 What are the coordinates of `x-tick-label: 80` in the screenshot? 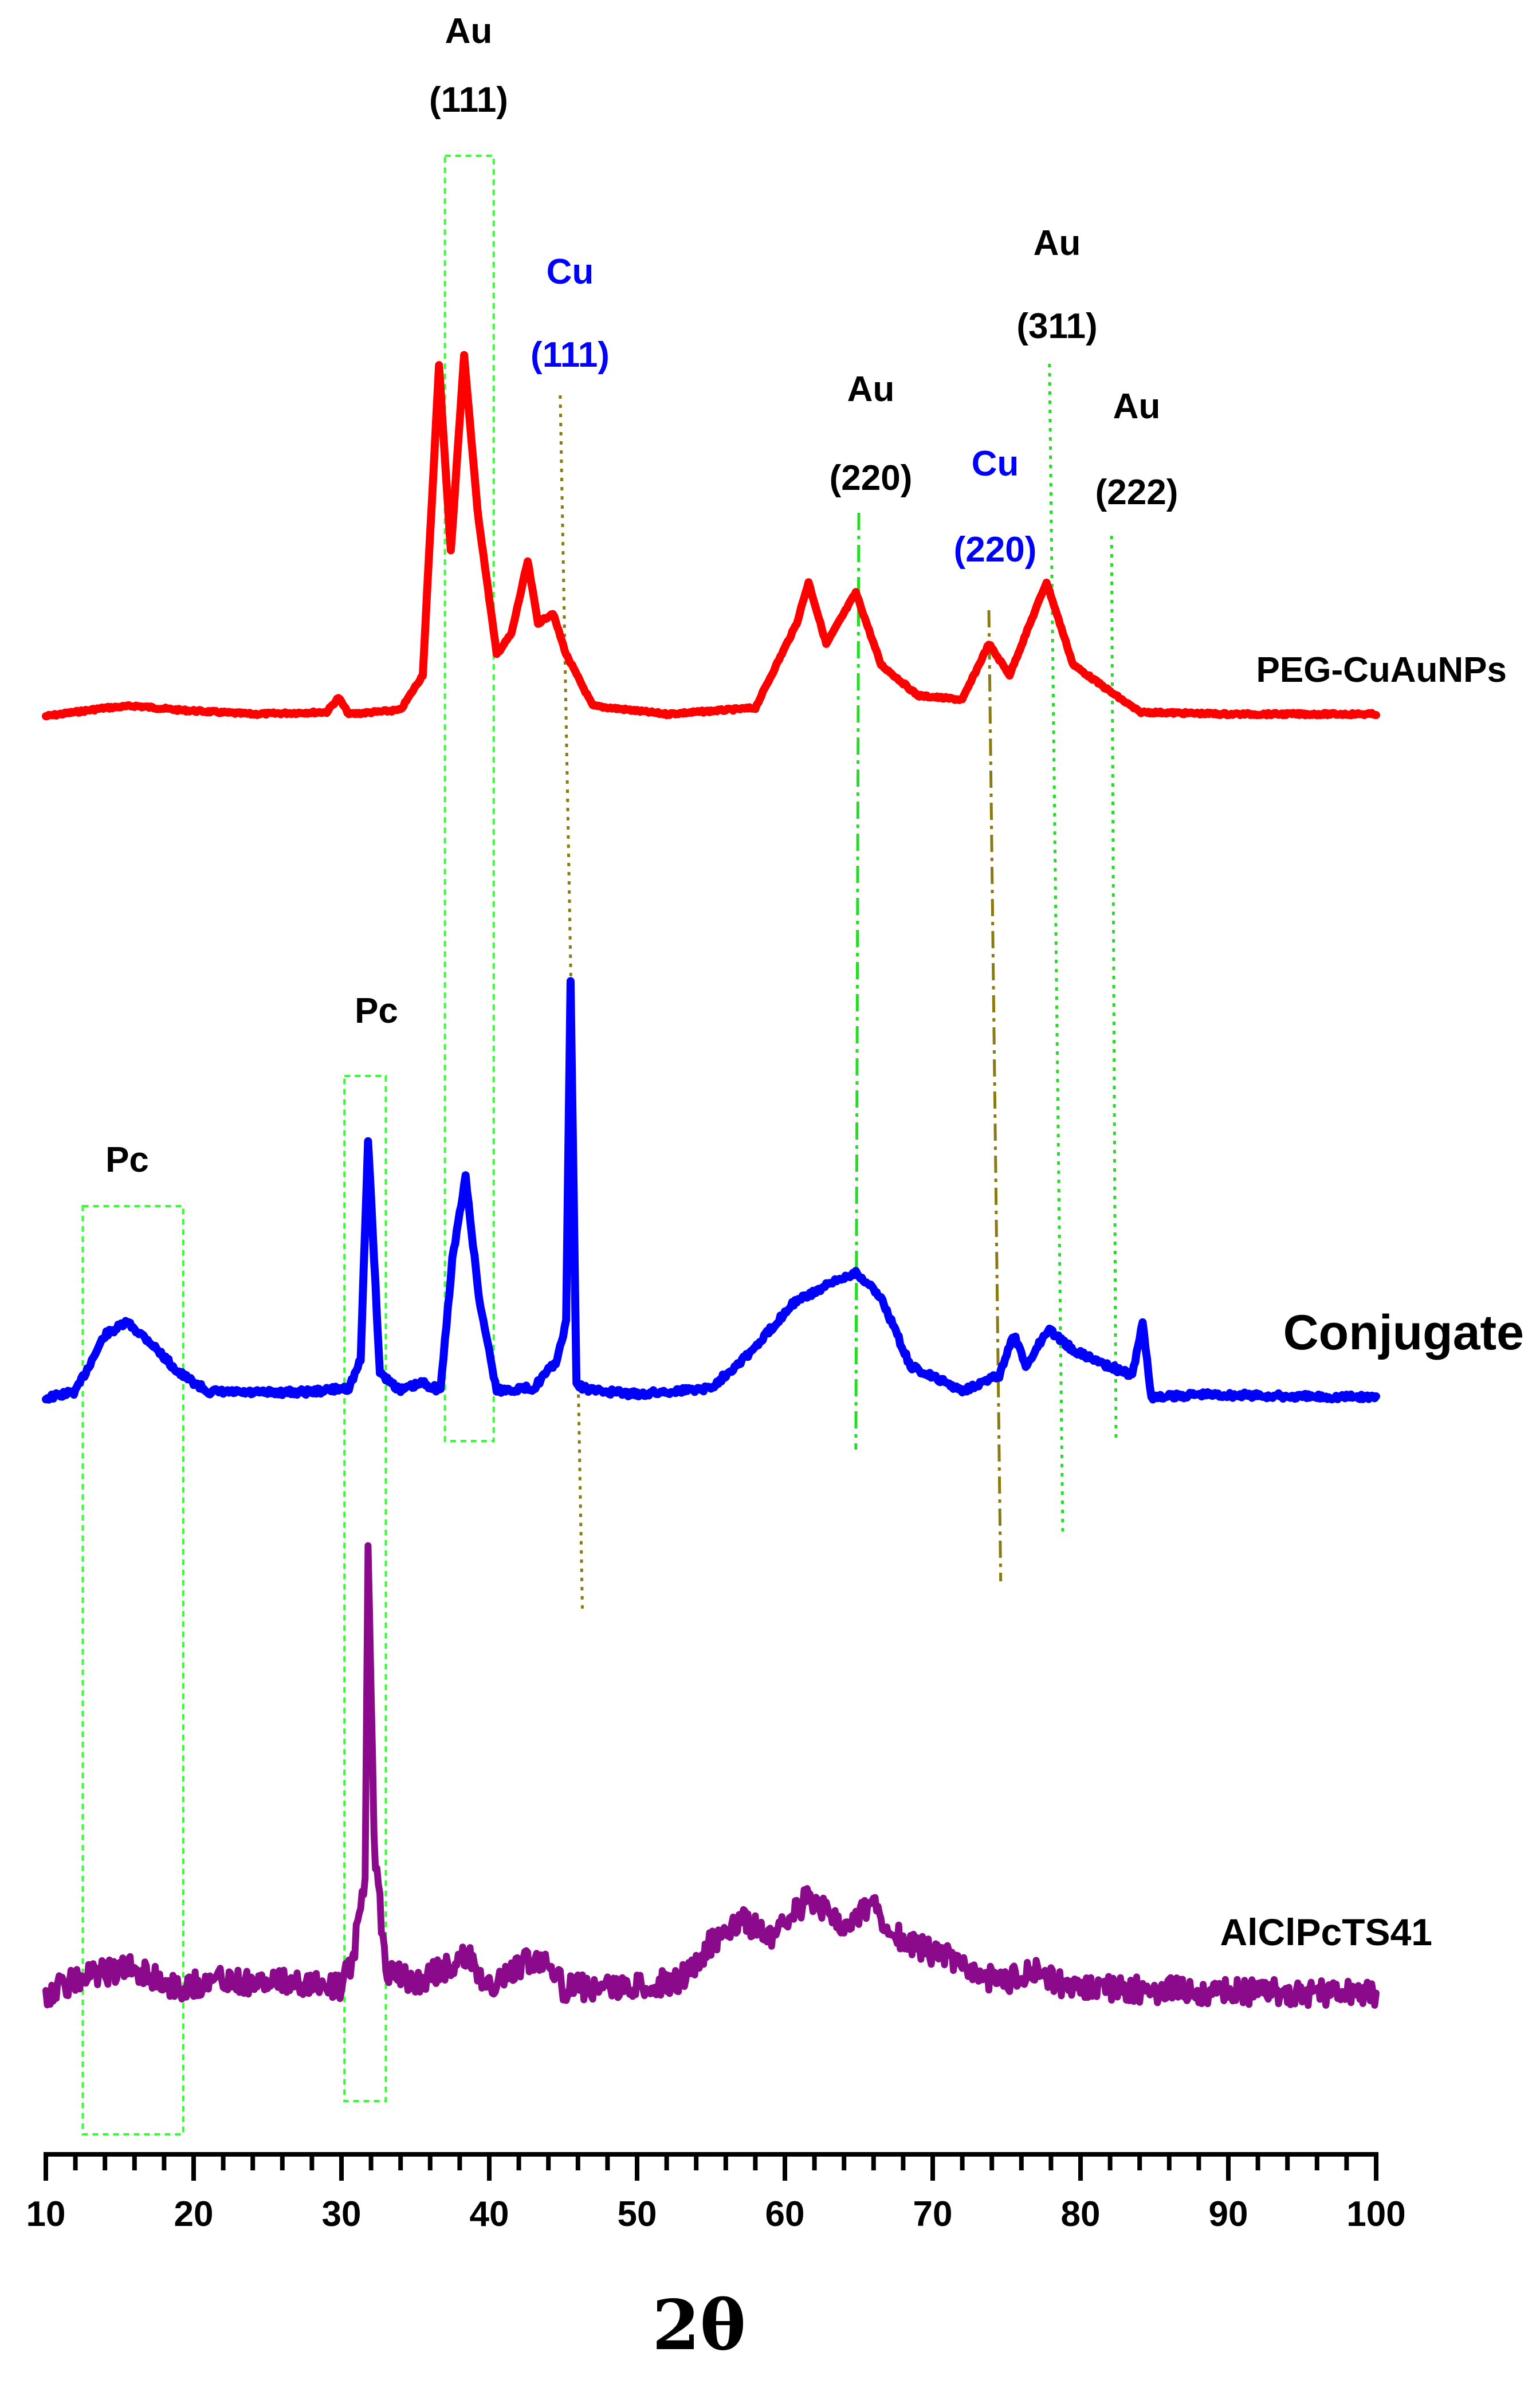 It's located at (1081, 2214).